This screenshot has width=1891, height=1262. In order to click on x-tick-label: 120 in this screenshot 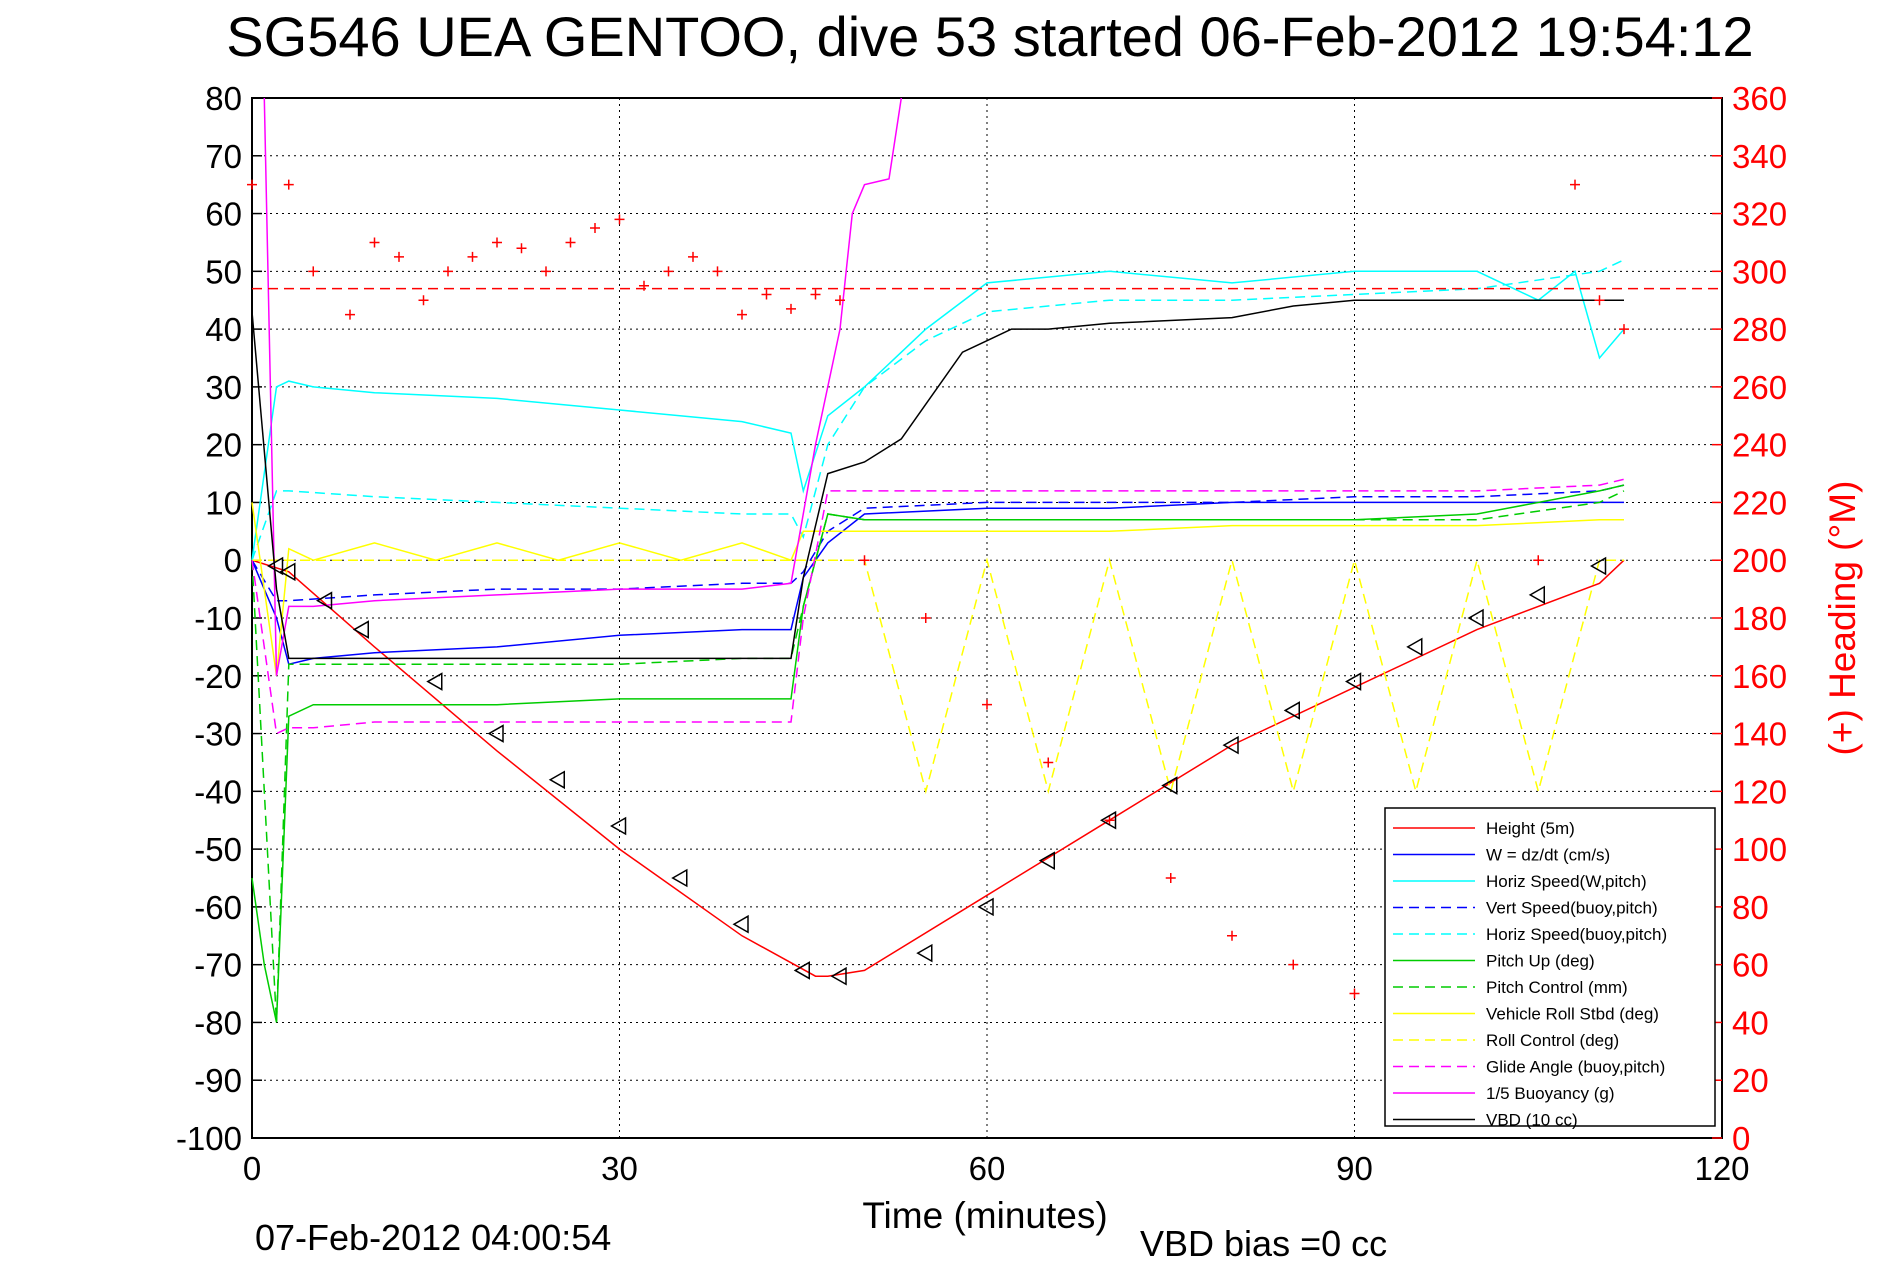, I will do `click(1721, 1168)`.